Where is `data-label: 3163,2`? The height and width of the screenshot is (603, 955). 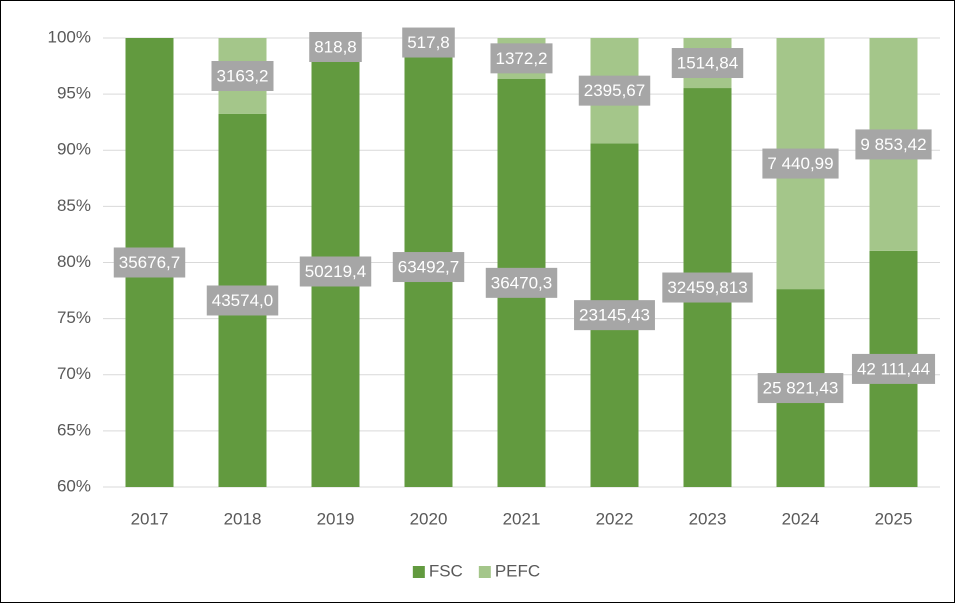 data-label: 3163,2 is located at coordinates (243, 75).